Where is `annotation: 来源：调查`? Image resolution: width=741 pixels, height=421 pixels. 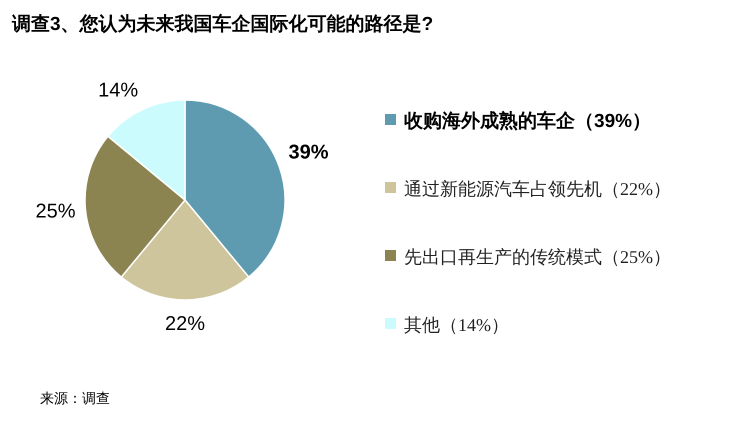 annotation: 来源：调查 is located at coordinates (75, 398).